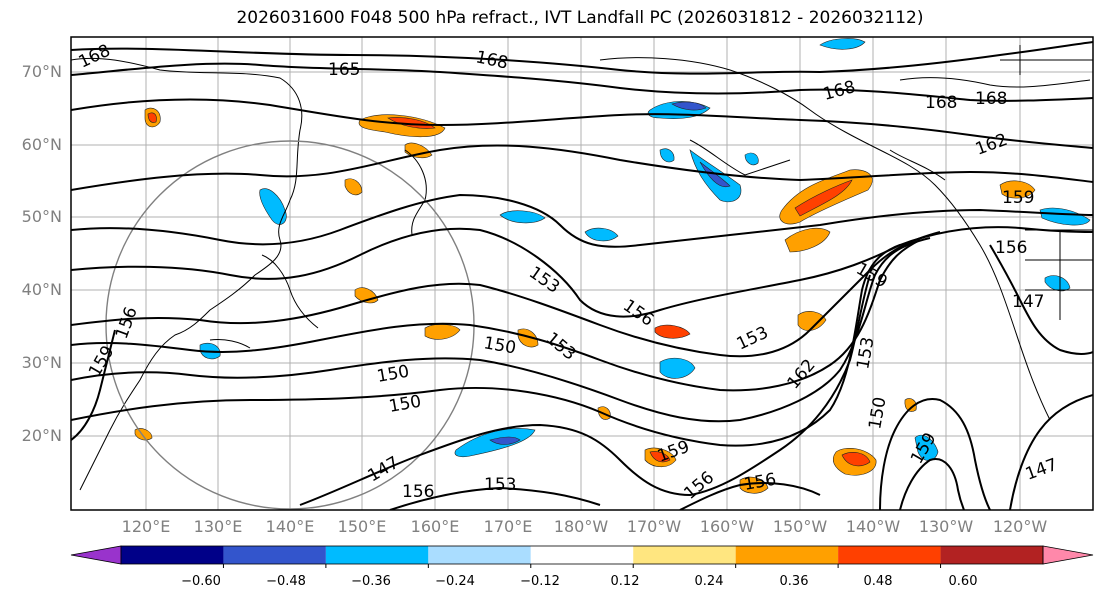 This screenshot has width=1105, height=604. Describe the element at coordinates (500, 485) in the screenshot. I see `contour-label: 153` at that location.